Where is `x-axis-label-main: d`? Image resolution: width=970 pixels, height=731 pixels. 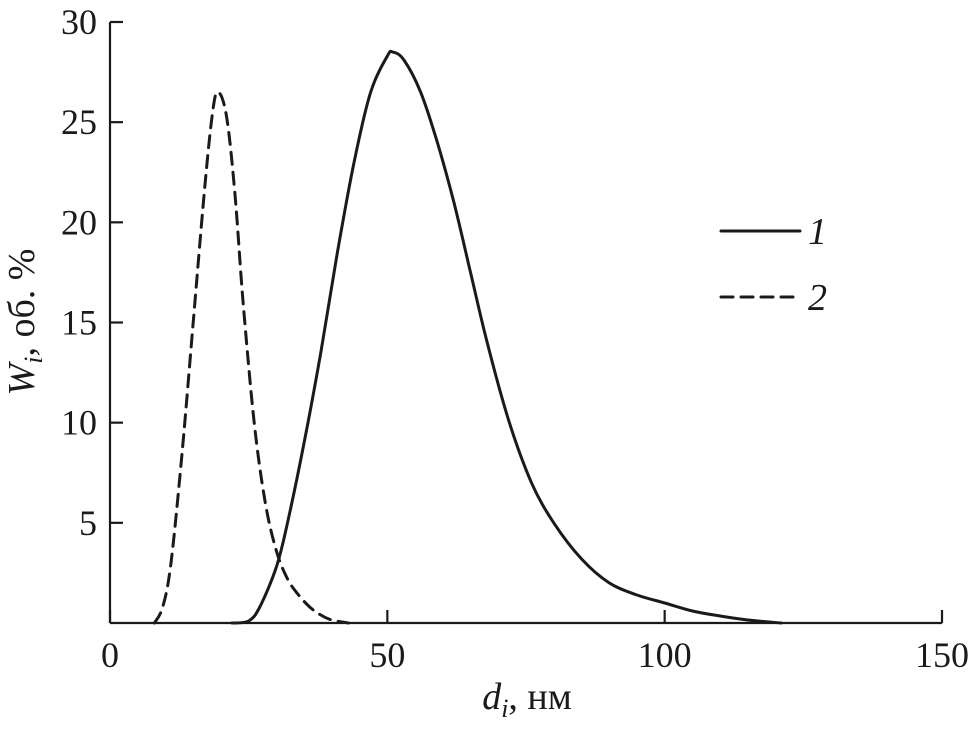 x-axis-label-main: d is located at coordinates (492, 697).